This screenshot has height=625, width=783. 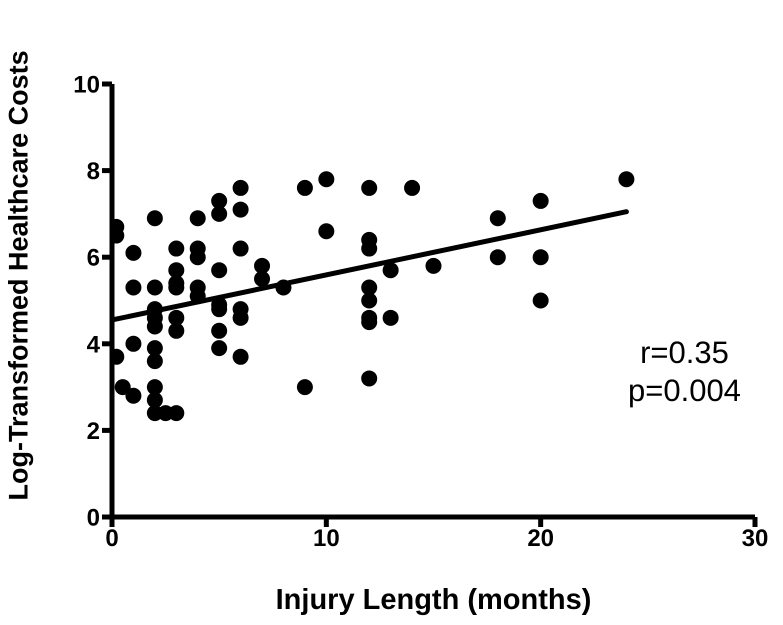 I want to click on annotation: r=0.35, so click(x=684, y=353).